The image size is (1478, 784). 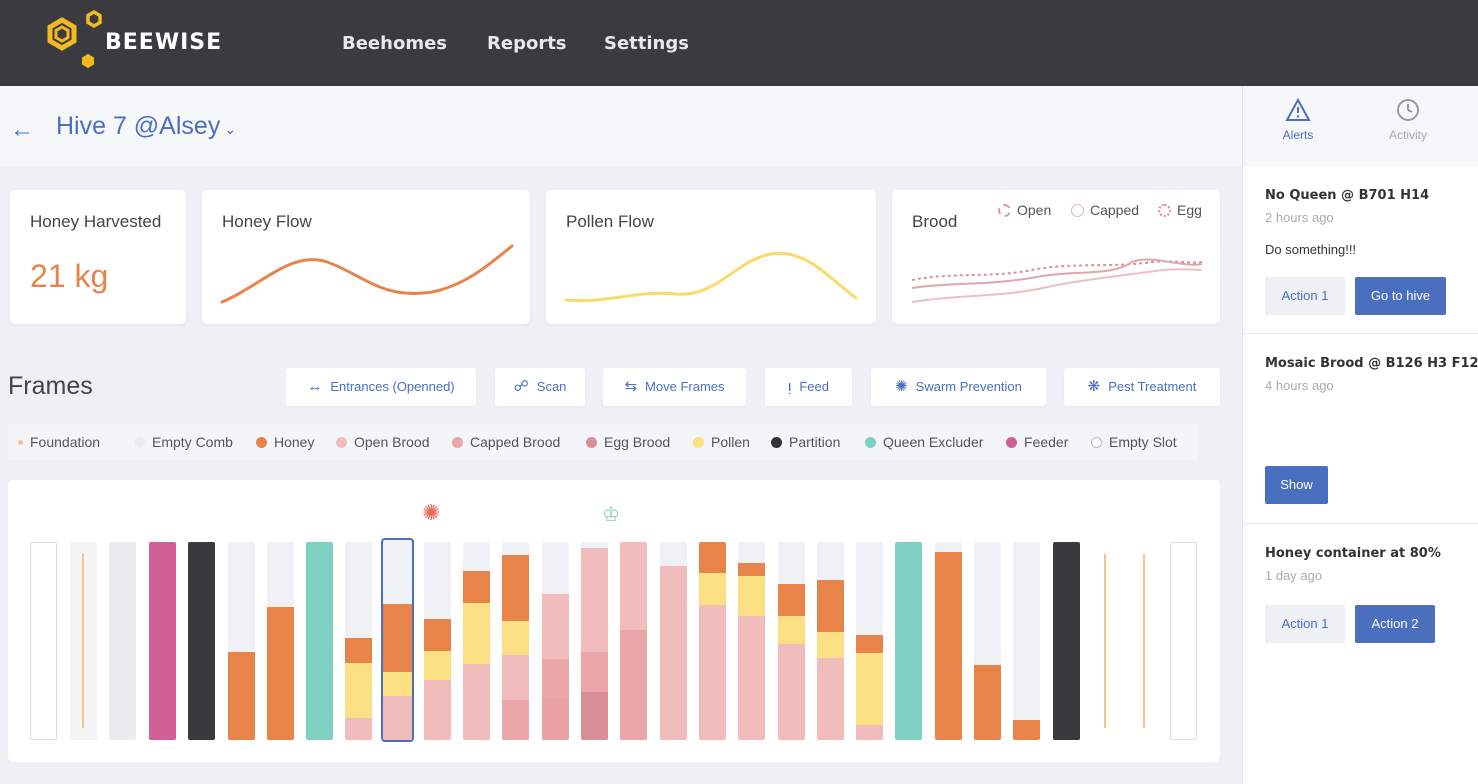 I want to click on swarm-icon: ✺, so click(x=901, y=386).